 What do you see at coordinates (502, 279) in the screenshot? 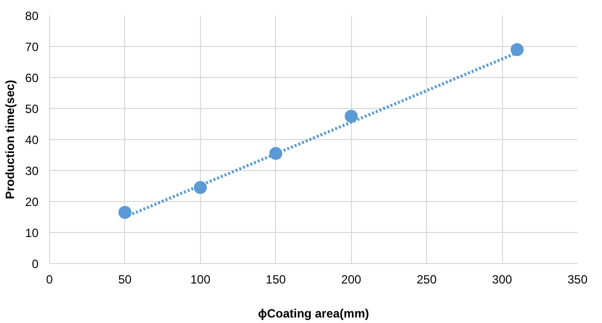
I see `x-tick-label: 300` at bounding box center [502, 279].